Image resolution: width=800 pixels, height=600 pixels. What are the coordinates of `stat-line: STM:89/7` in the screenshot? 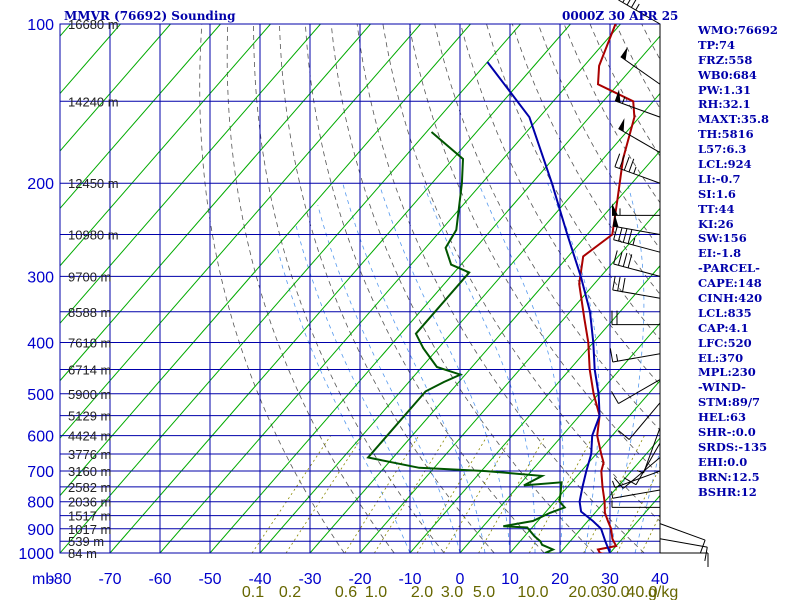 It's located at (729, 402).